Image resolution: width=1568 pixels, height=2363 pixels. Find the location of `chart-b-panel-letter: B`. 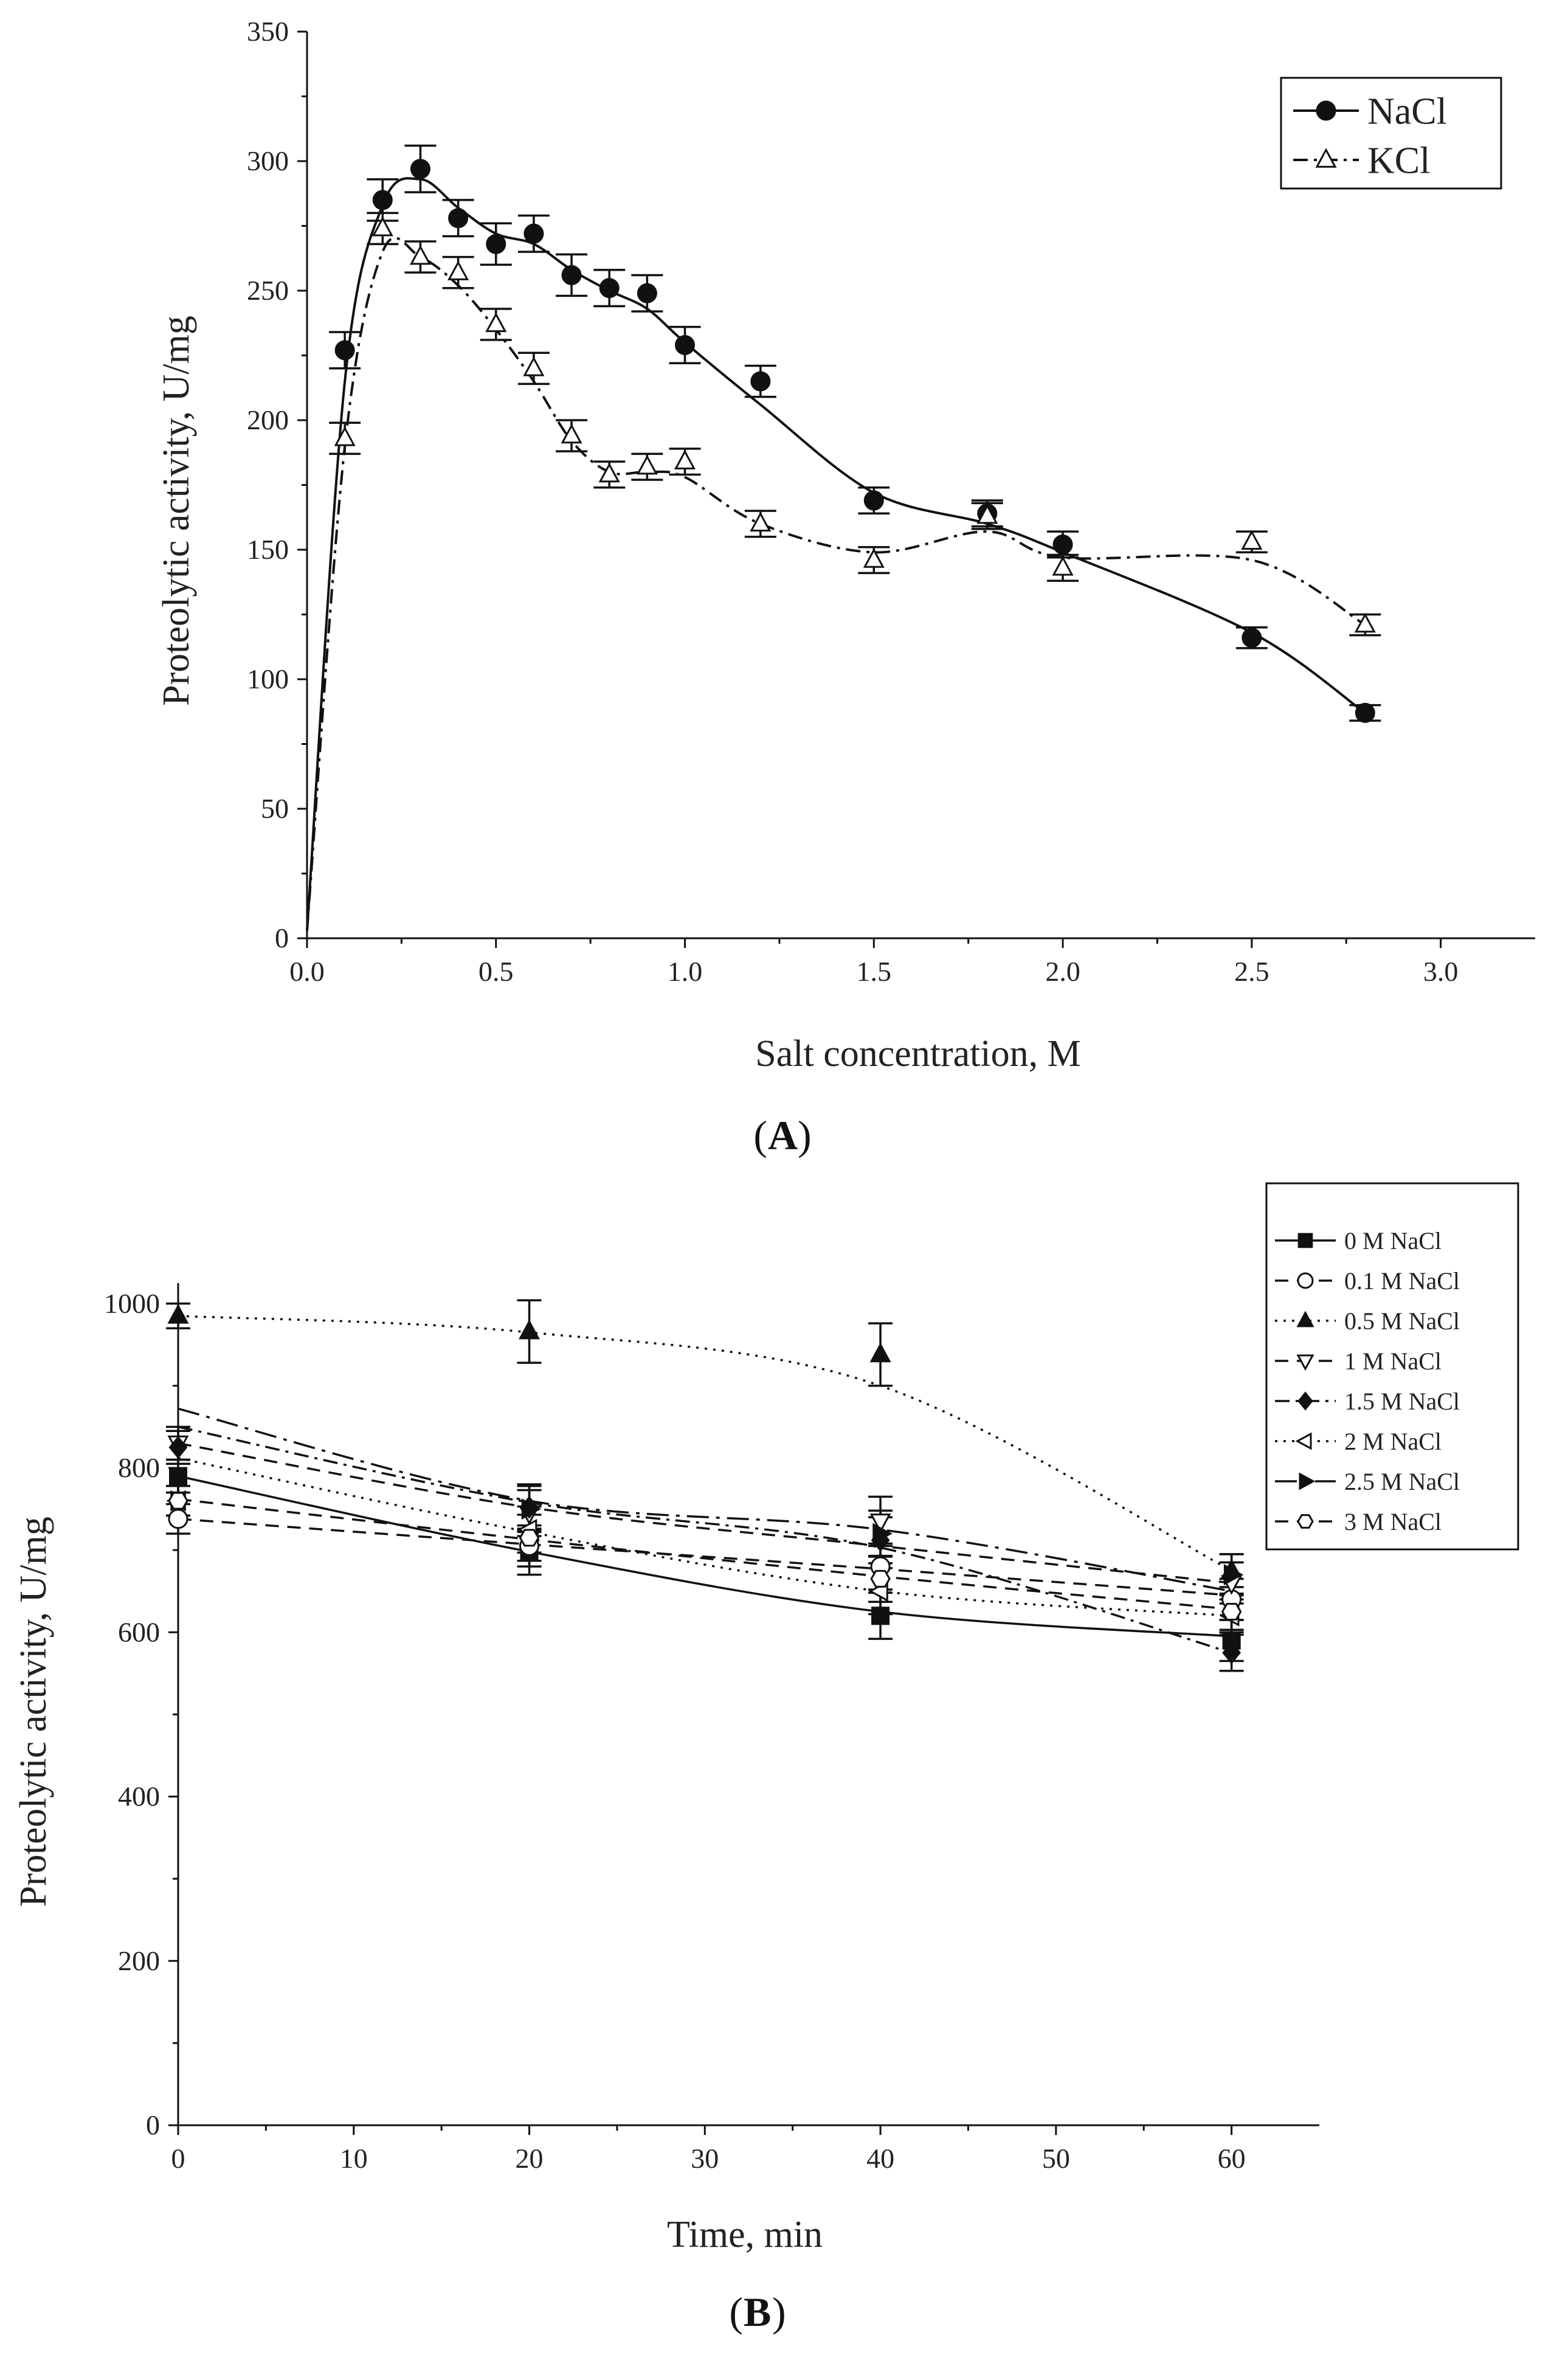

chart-b-panel-letter: B is located at coordinates (757, 2312).